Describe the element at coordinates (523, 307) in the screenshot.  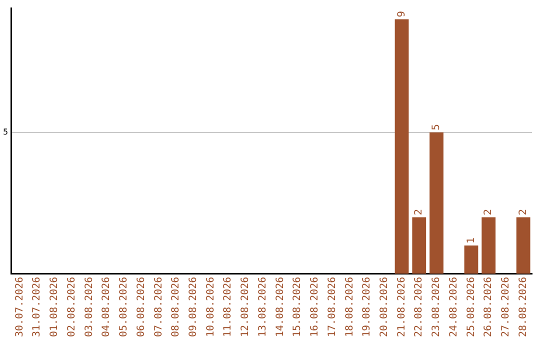
I see `x-tick-label: 28.08.2026` at that location.